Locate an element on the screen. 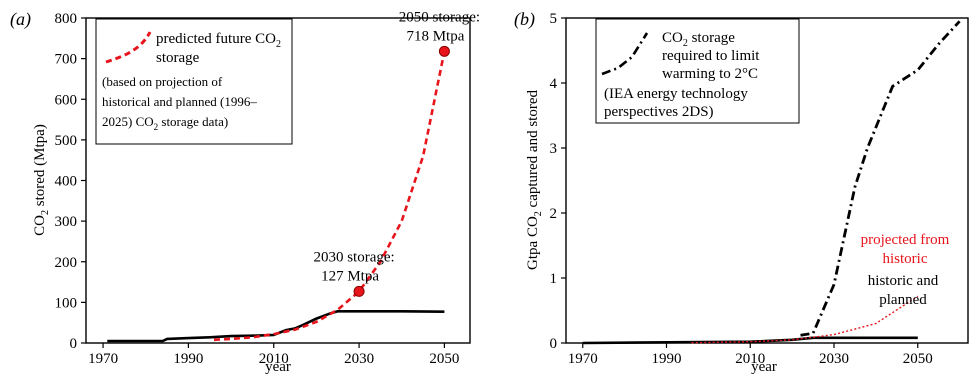 This screenshot has height=378, width=980. panel-a-legend-box is located at coordinates (194, 81).